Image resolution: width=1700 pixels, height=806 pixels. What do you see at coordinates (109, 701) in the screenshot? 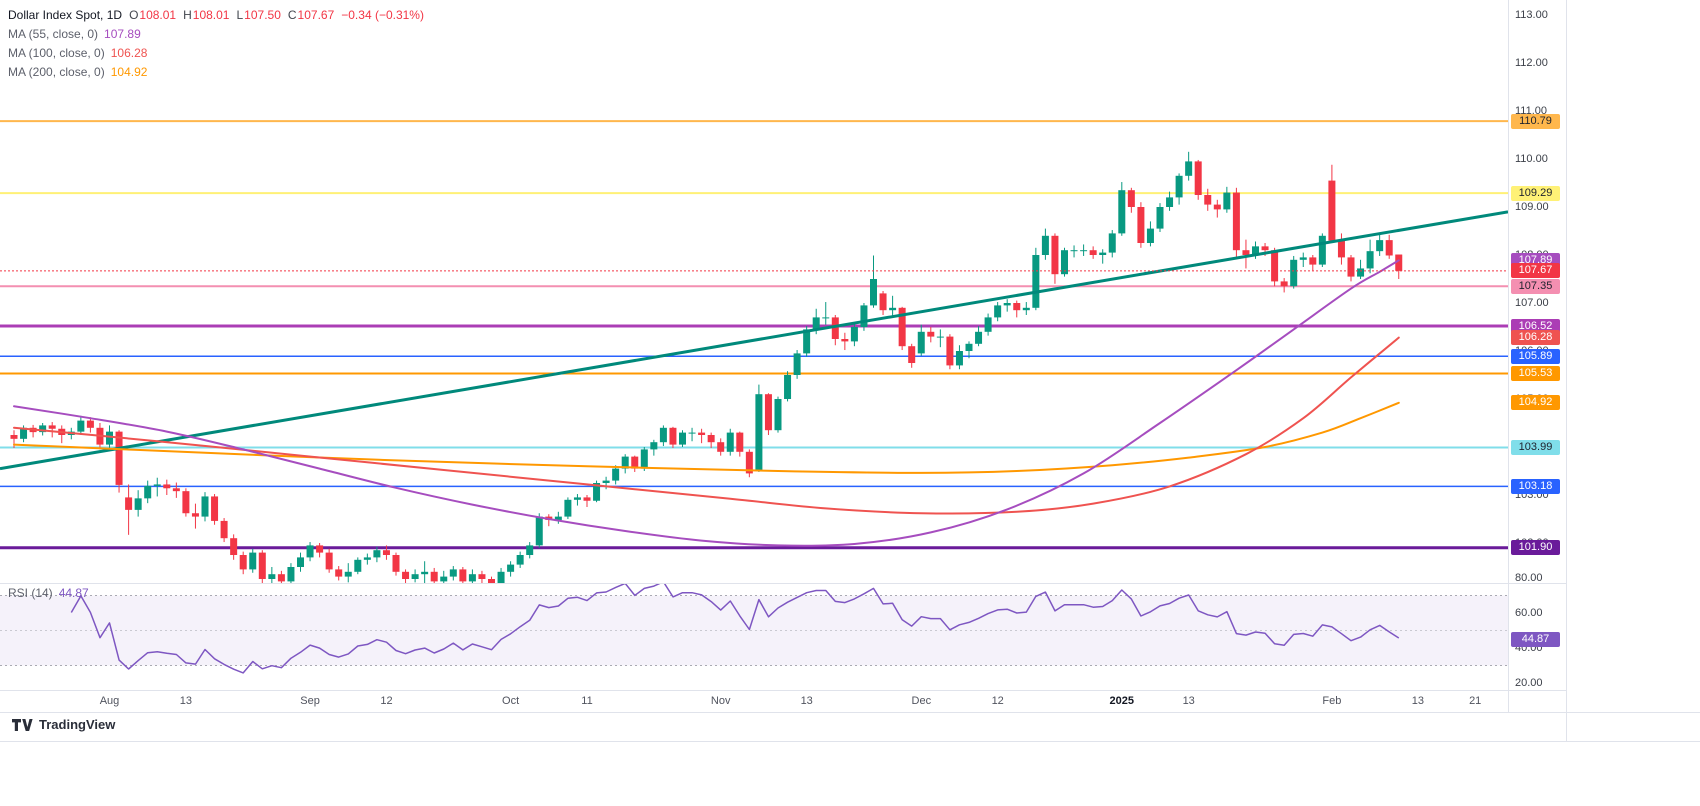
I see `time-axis-label: Aug` at bounding box center [109, 701].